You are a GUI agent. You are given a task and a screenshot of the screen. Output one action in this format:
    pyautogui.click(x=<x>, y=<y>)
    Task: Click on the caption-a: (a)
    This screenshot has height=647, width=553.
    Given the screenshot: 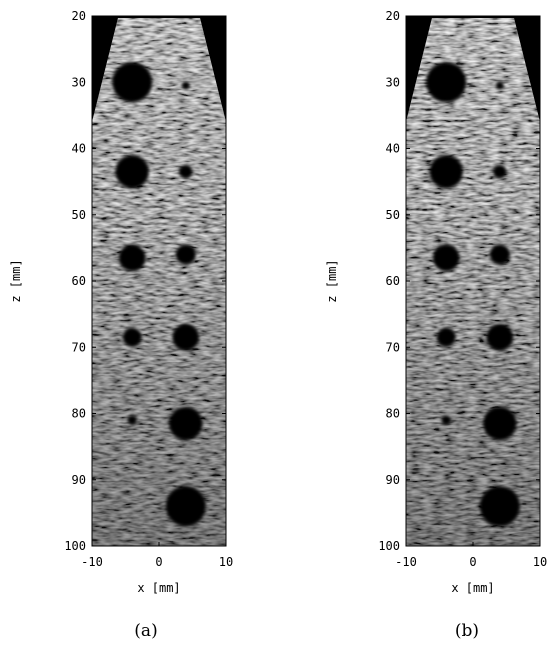 What is the action you would take?
    pyautogui.click(x=145, y=631)
    